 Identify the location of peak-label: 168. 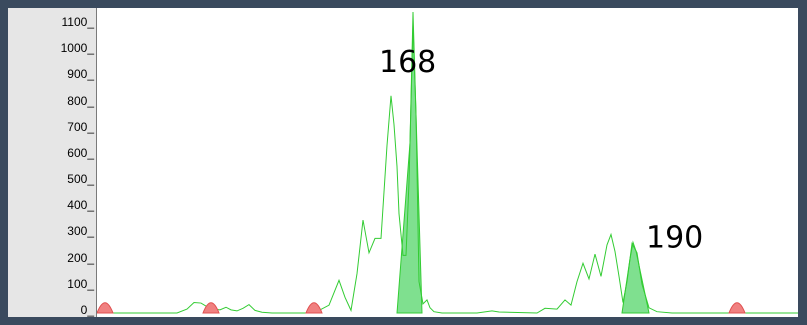
(407, 62).